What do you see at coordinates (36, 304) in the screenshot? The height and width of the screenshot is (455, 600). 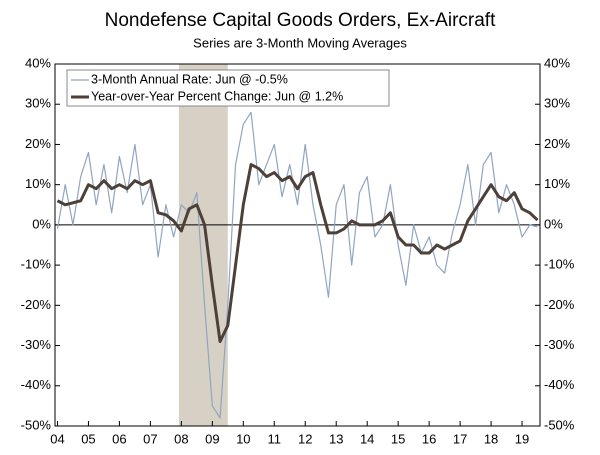 I see `y-tick-label: -20%` at bounding box center [36, 304].